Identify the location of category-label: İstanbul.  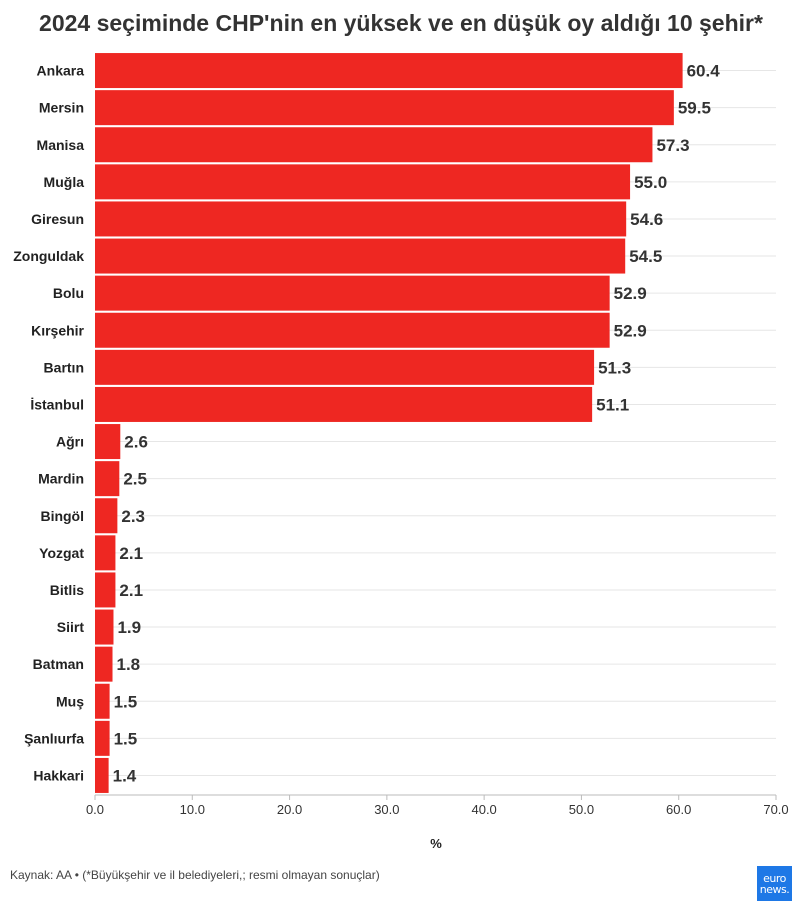
(57, 404).